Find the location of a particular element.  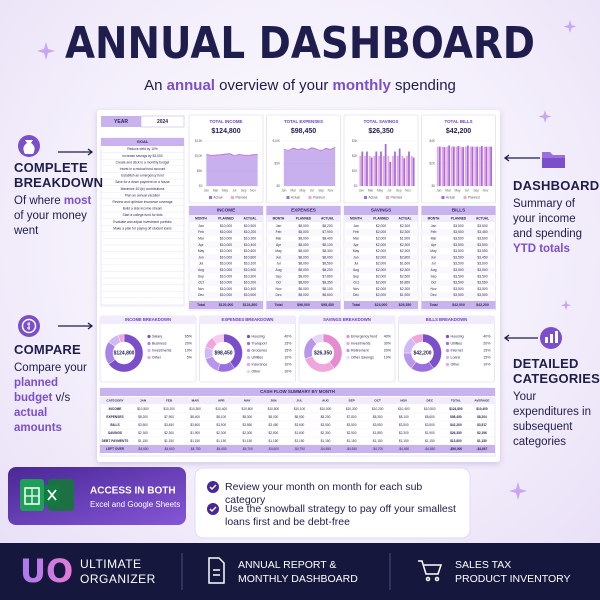

cell: $10,400 is located at coordinates (250, 289).